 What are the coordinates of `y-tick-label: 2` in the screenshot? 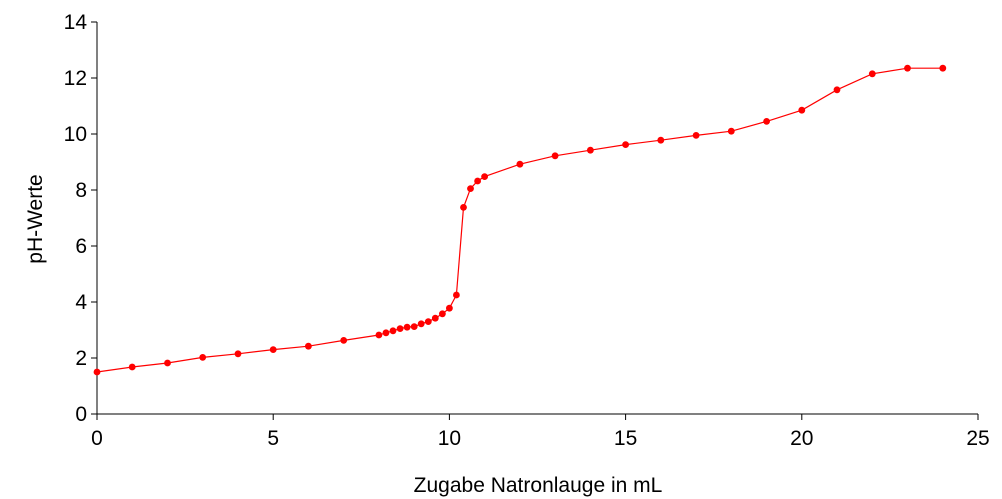 It's located at (81, 358).